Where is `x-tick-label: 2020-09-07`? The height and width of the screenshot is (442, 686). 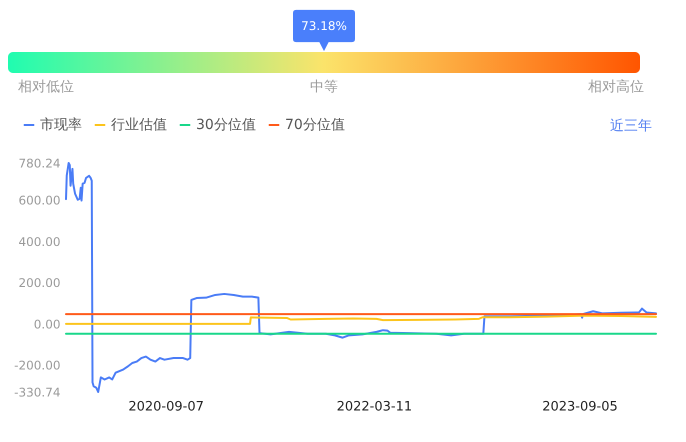
x-tick-label: 2020-09-07 is located at coordinates (166, 407).